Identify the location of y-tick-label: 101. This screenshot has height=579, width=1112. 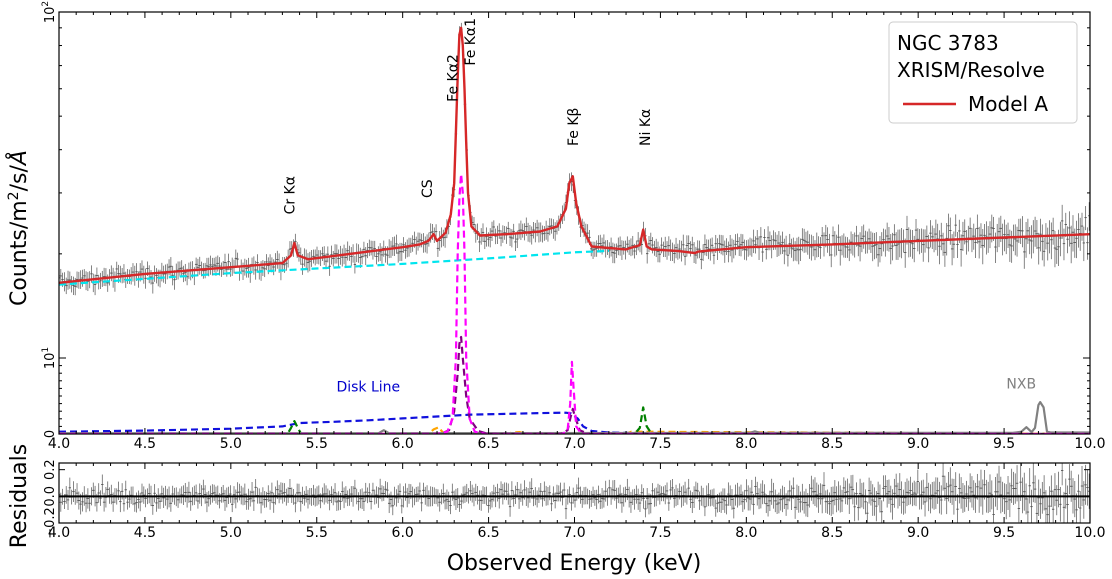
(49, 358).